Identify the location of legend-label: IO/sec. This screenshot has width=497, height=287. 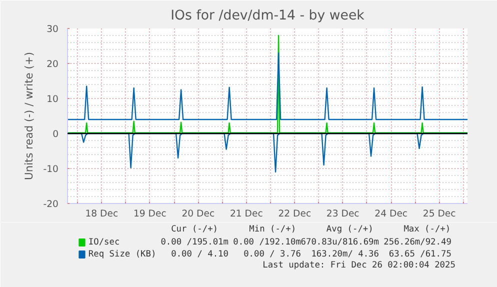
(104, 243).